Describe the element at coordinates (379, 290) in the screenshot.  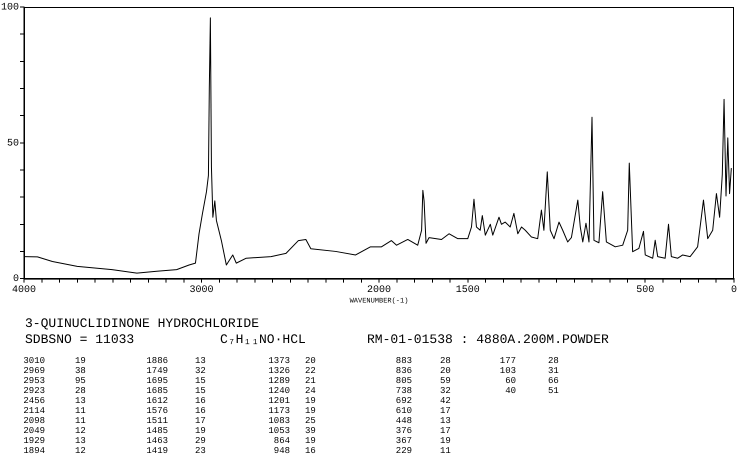
I see `x-tick-label: 2000` at that location.